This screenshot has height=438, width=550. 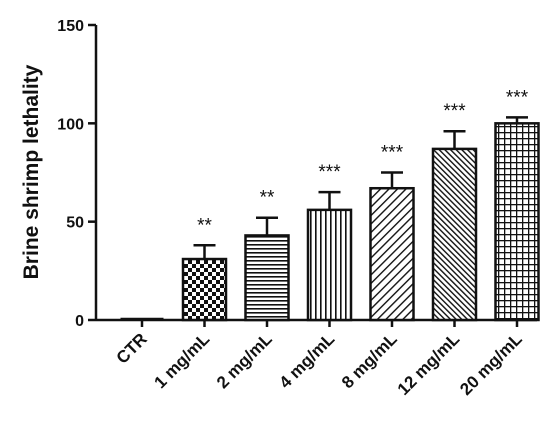 What do you see at coordinates (369, 360) in the screenshot?
I see `x-tick-label: 8 mg/mL` at bounding box center [369, 360].